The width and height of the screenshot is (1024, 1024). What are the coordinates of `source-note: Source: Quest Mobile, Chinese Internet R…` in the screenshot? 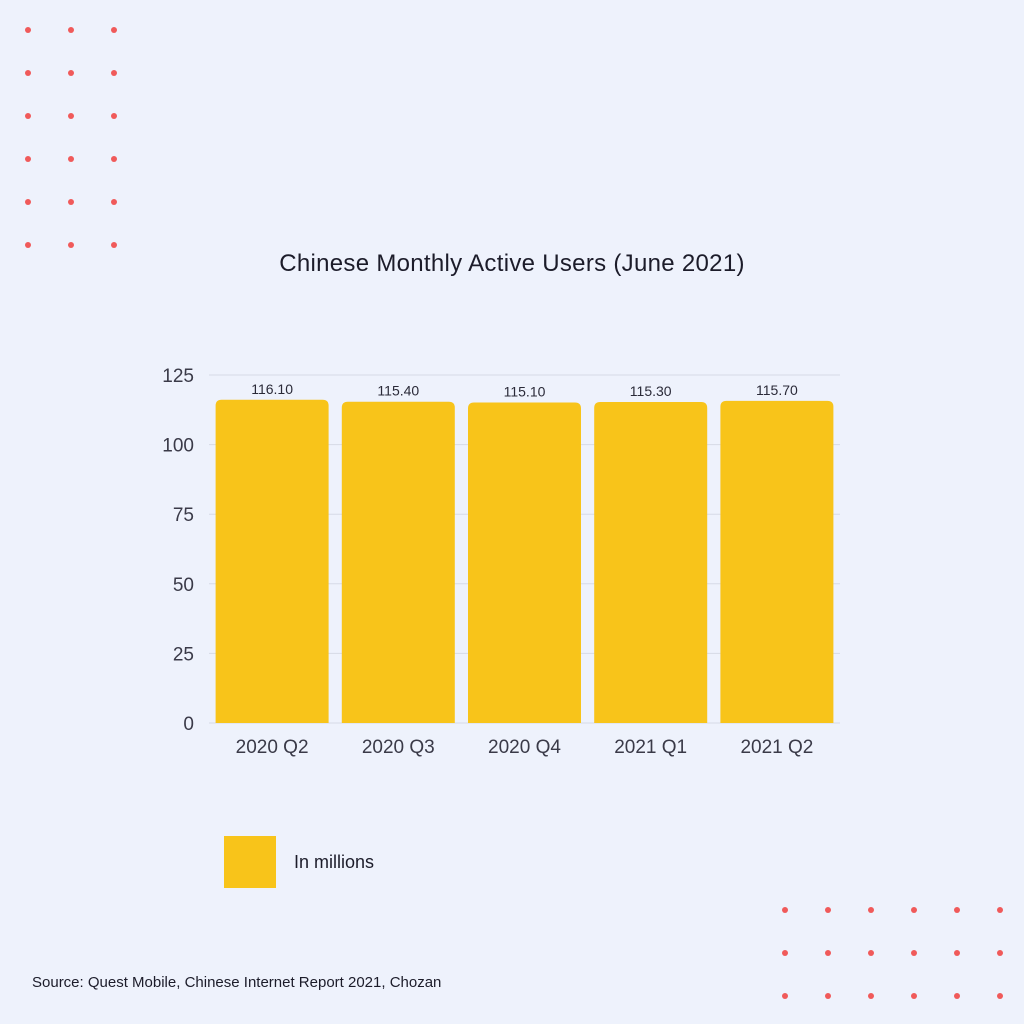 It's located at (237, 982).